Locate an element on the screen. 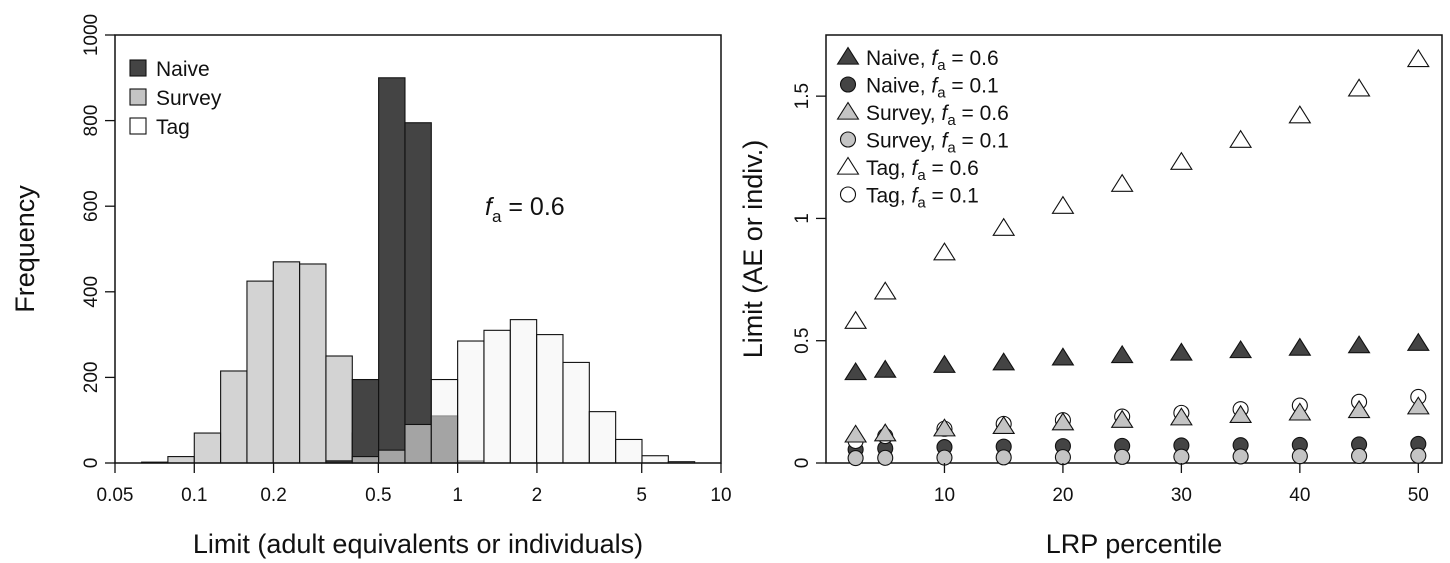  histogram-legend: Naive Survey Tag is located at coordinates (175, 98).